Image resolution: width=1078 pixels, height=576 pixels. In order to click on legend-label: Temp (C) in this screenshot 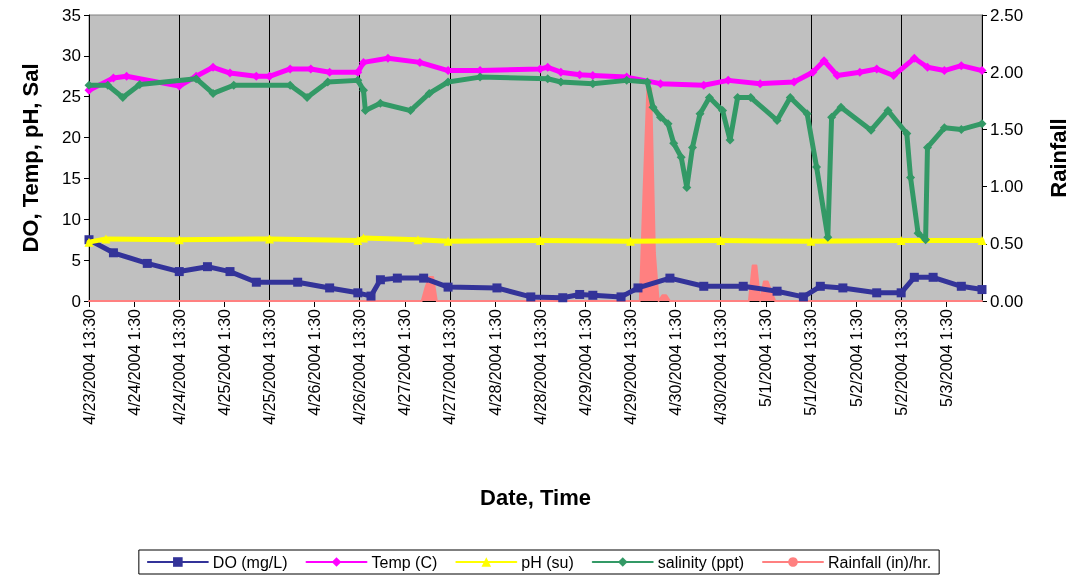, I will do `click(404, 562)`.